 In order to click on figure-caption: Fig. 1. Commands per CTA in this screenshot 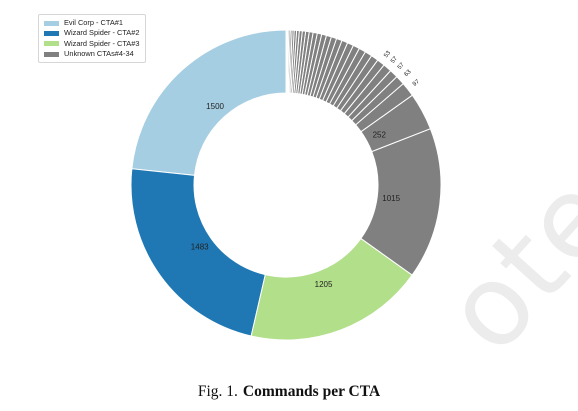, I will do `click(289, 392)`.